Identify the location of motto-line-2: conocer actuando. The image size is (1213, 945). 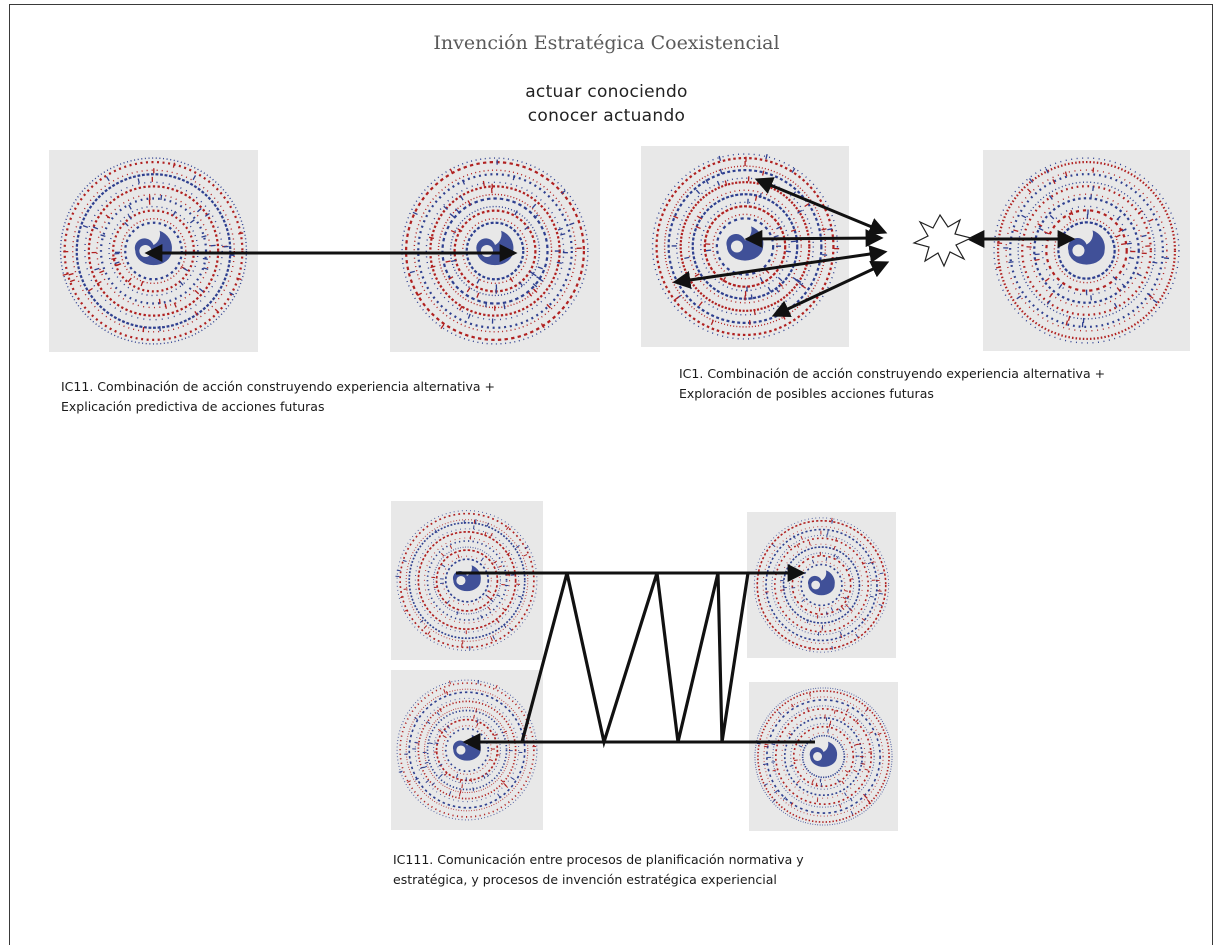
(606, 116).